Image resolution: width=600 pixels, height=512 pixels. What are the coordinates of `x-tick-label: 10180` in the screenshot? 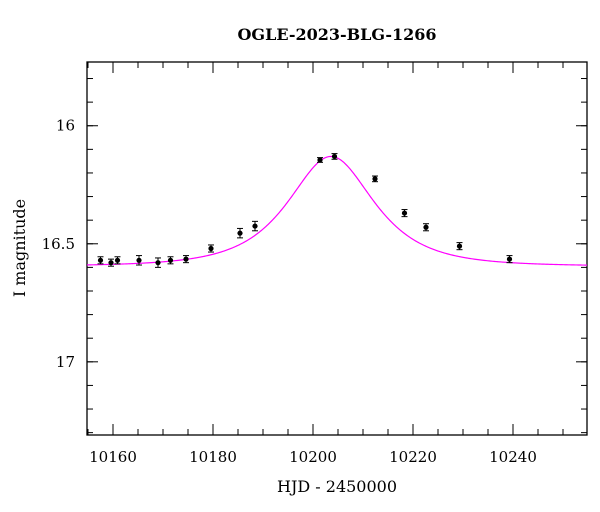 It's located at (213, 457).